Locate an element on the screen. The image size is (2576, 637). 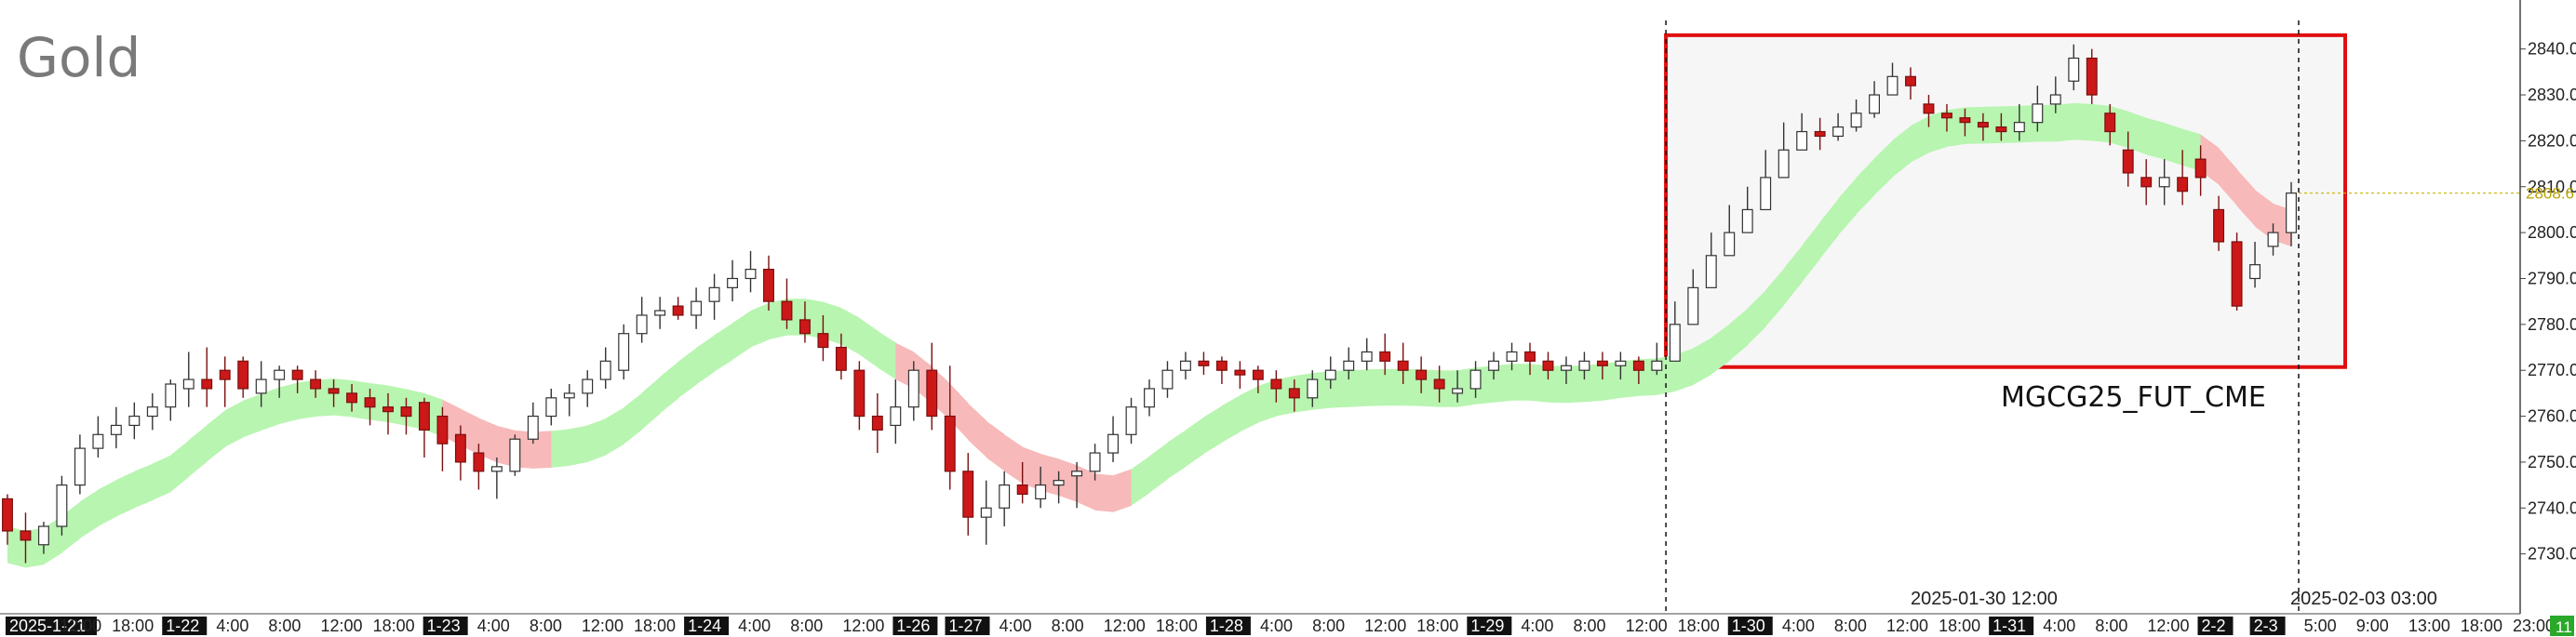
price-tick-label: 2790.0 is located at coordinates (2552, 278).